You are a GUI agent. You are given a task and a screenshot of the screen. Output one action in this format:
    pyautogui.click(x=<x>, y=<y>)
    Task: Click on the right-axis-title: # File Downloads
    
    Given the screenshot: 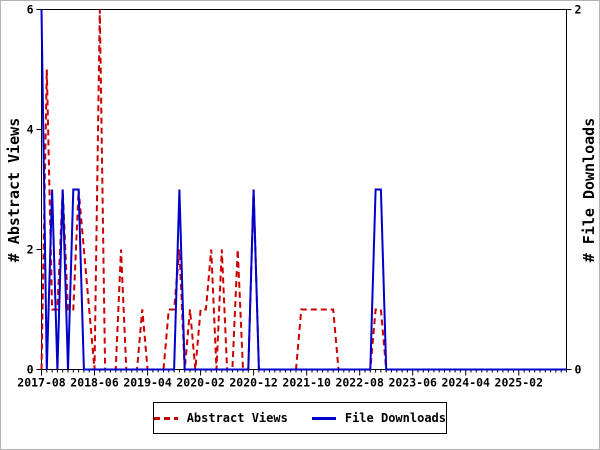 What is the action you would take?
    pyautogui.click(x=589, y=190)
    